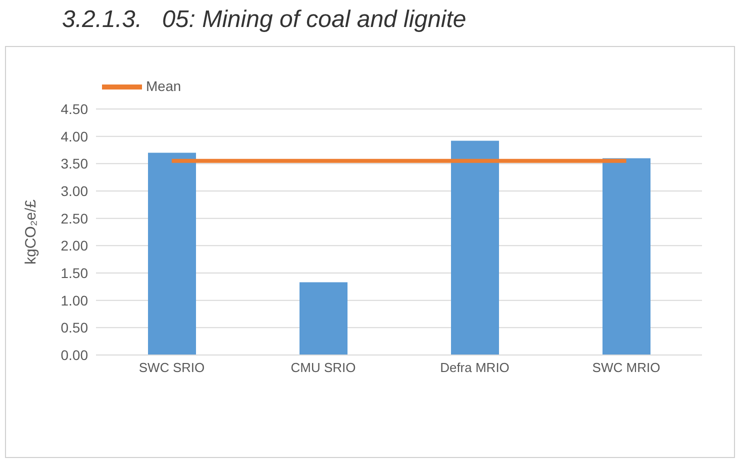  Describe the element at coordinates (164, 86) in the screenshot. I see `legend-label: Mean` at that location.